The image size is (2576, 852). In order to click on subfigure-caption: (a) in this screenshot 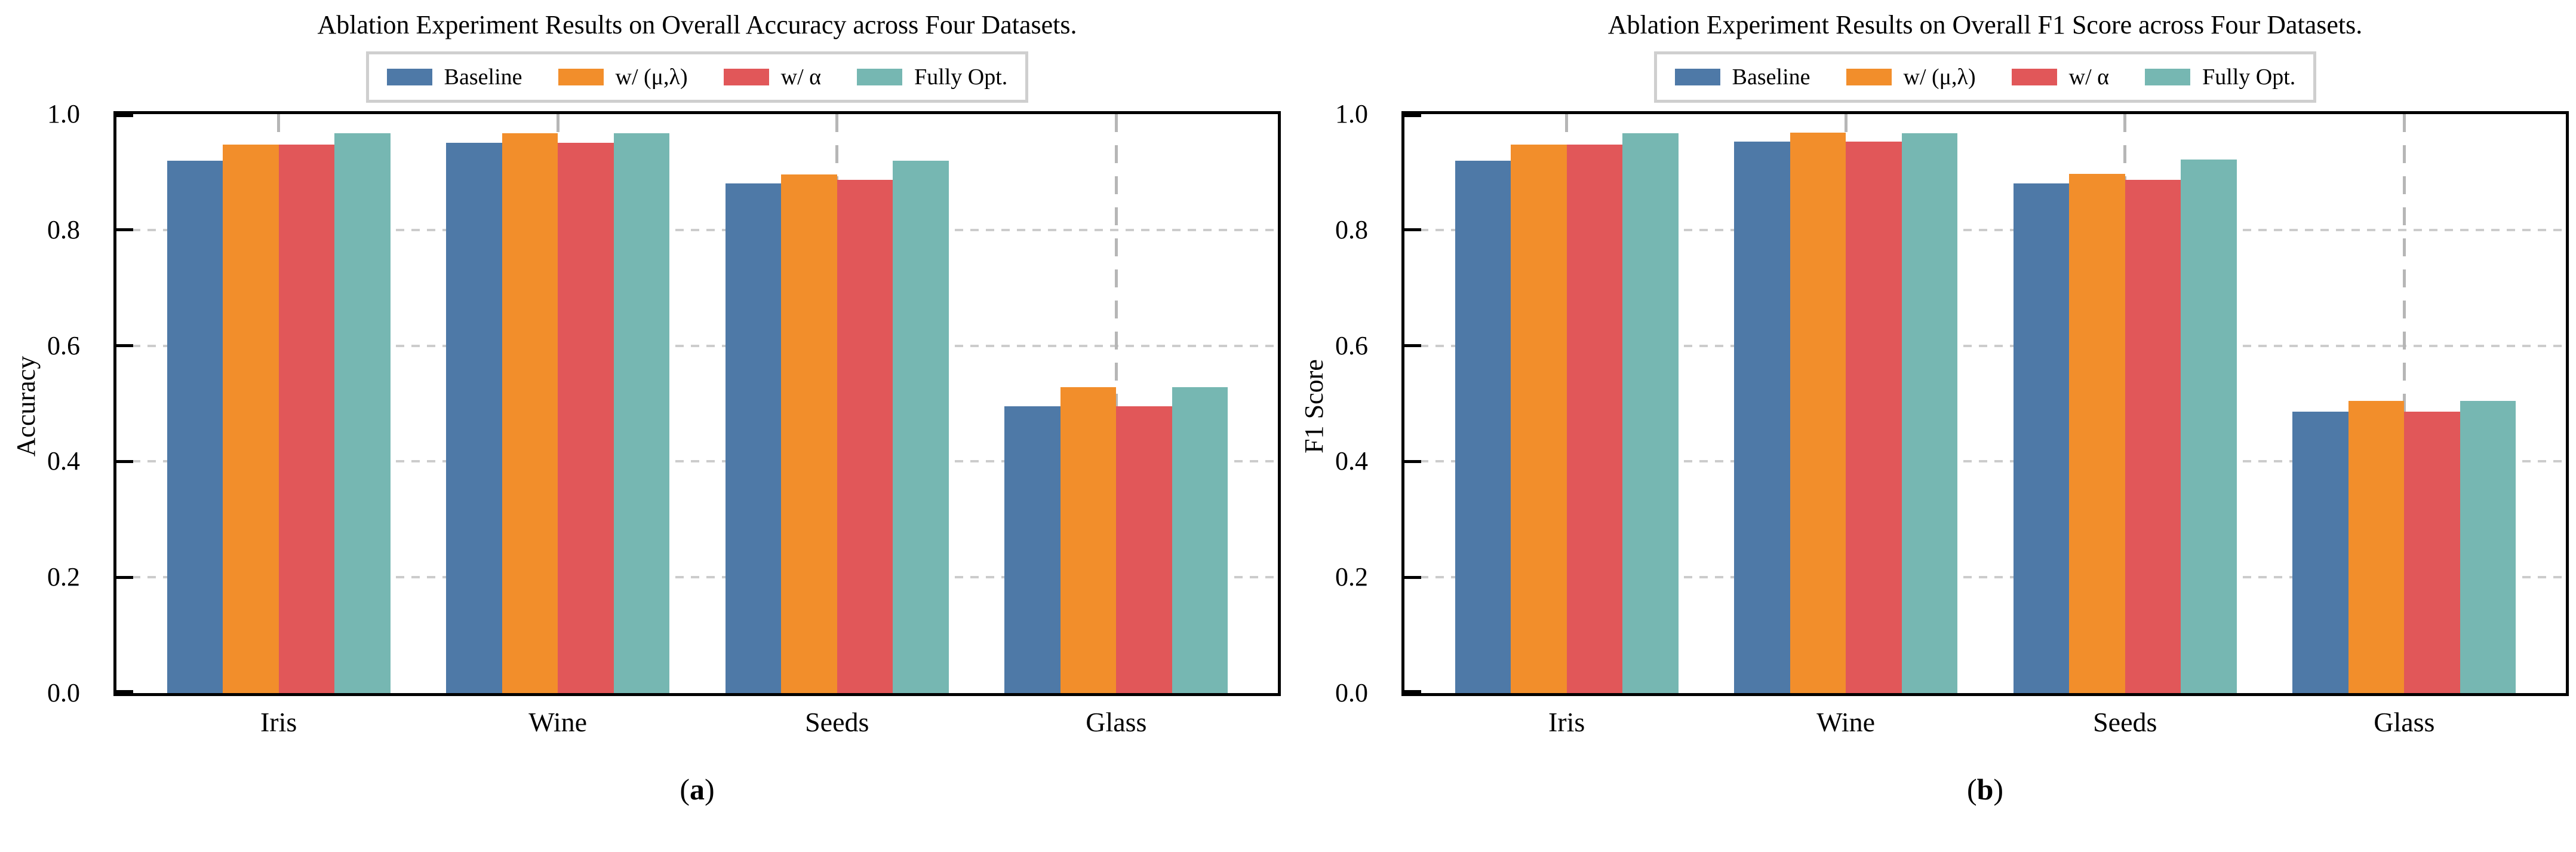, I will do `click(697, 789)`.